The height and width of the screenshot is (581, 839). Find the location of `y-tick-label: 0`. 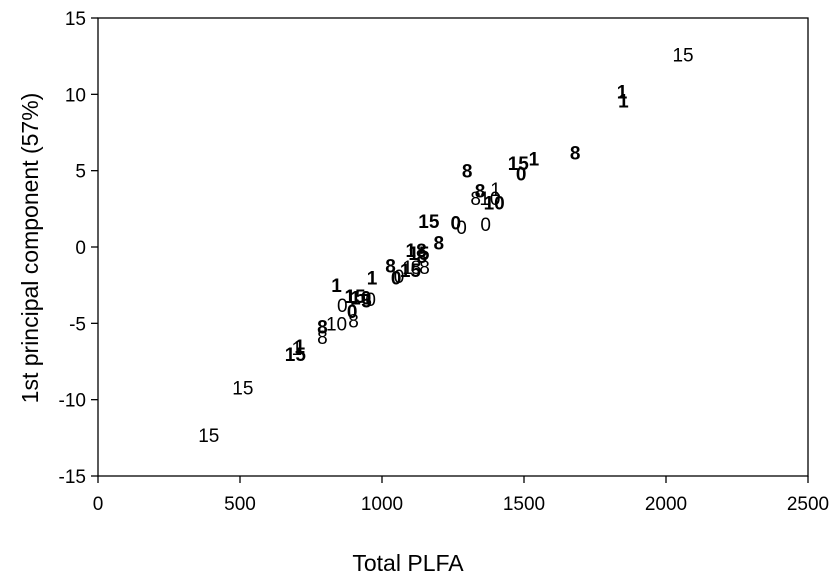

y-tick-label: 0 is located at coordinates (80, 248).